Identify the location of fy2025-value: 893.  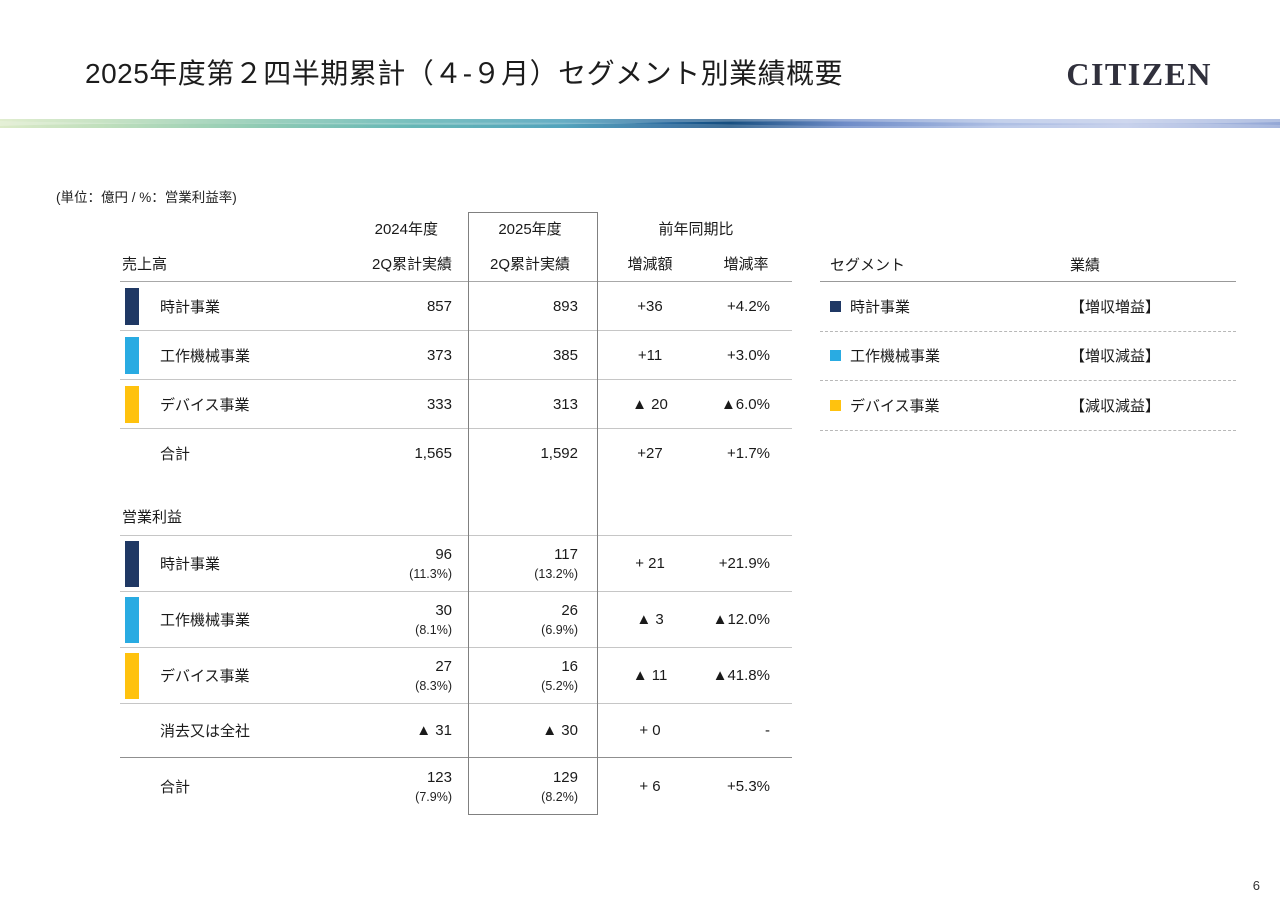
(565, 306).